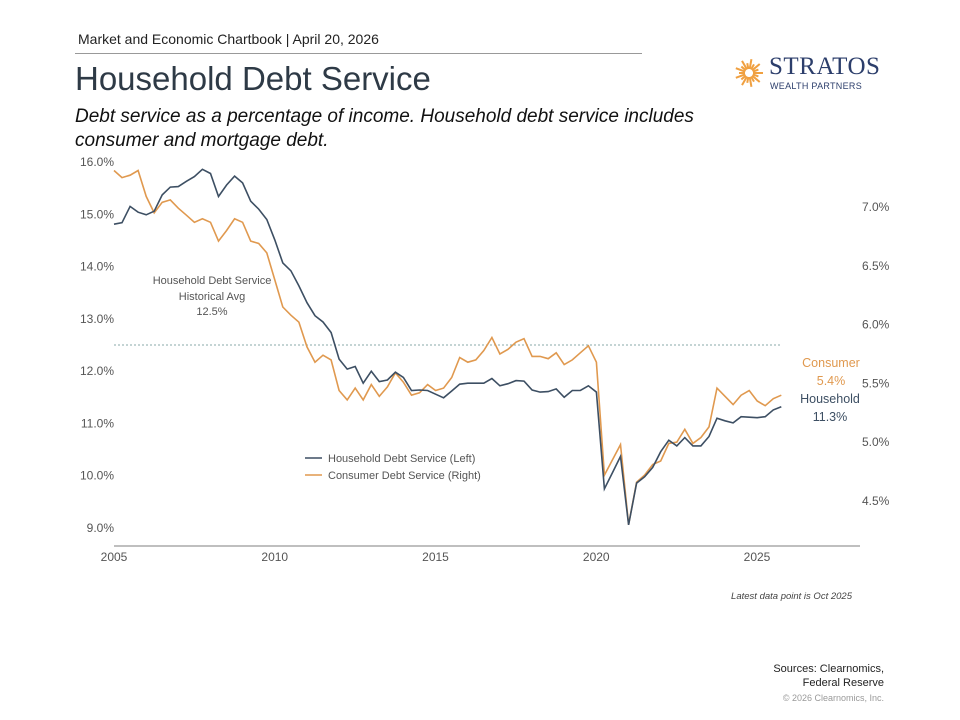 Image resolution: width=960 pixels, height=720 pixels. What do you see at coordinates (843, 683) in the screenshot?
I see `sources-line2: Federal Reserve` at bounding box center [843, 683].